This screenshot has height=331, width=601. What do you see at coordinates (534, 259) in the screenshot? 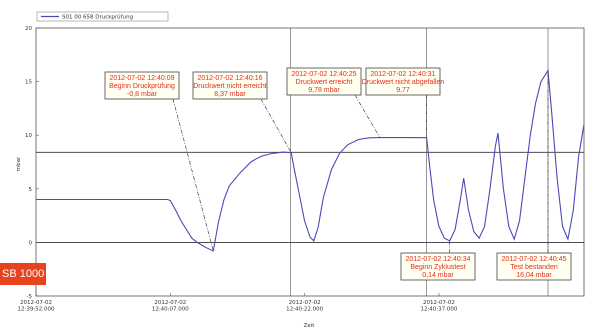
I see `annotation-line: 2012-07-02 12:40:45` at bounding box center [534, 259].